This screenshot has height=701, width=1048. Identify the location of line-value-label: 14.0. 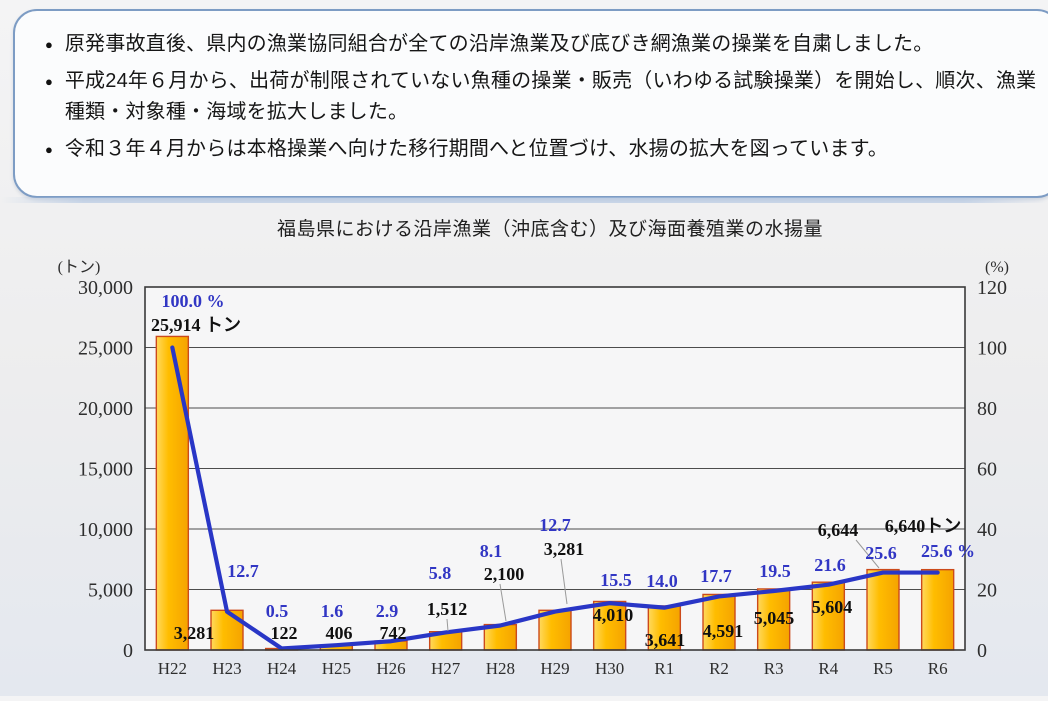
(662, 581).